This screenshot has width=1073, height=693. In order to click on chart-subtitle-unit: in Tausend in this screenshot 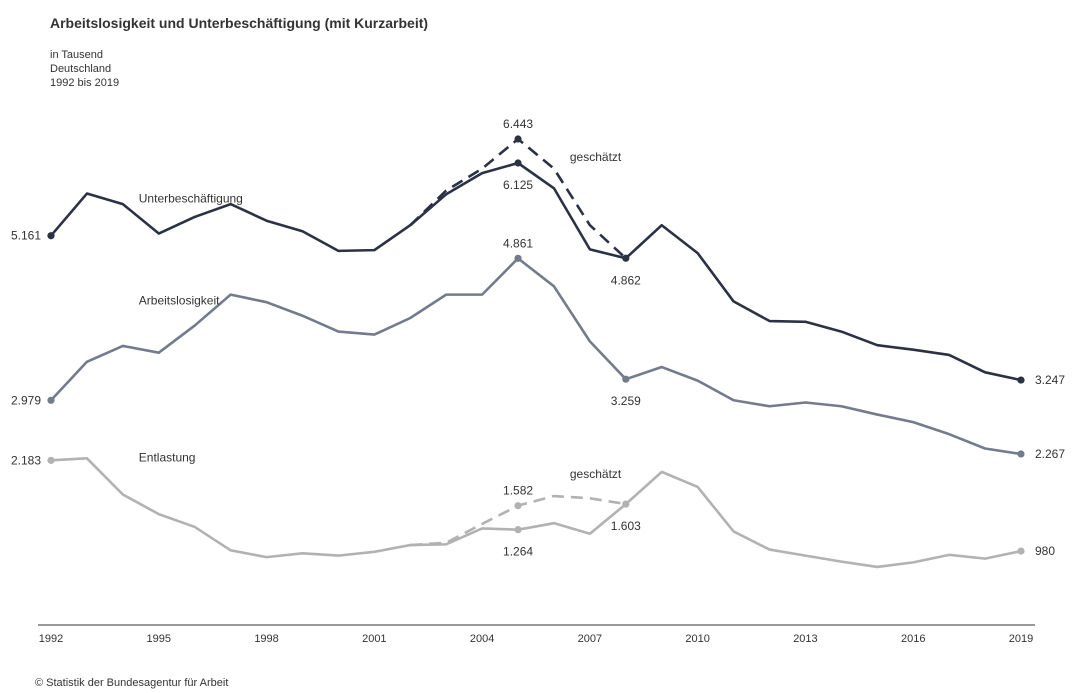, I will do `click(76, 55)`.